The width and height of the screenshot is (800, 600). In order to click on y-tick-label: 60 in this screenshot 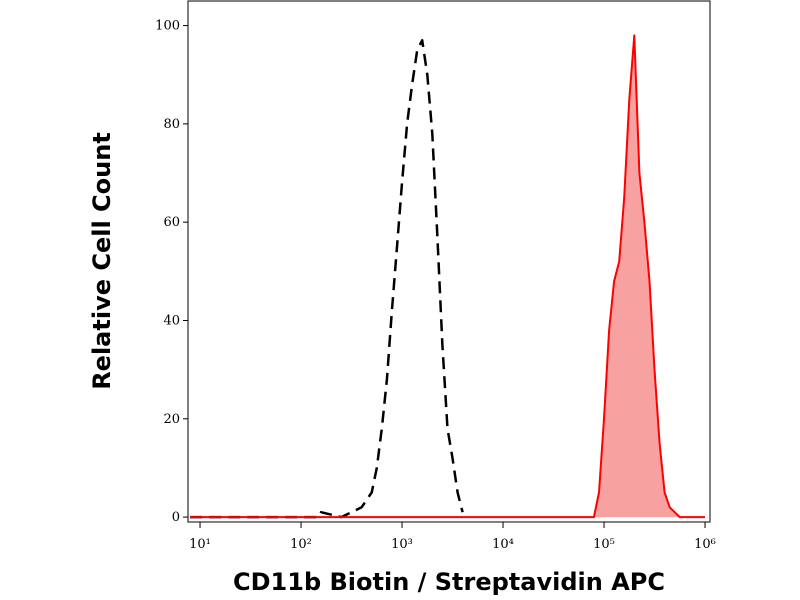, I will do `click(171, 222)`.